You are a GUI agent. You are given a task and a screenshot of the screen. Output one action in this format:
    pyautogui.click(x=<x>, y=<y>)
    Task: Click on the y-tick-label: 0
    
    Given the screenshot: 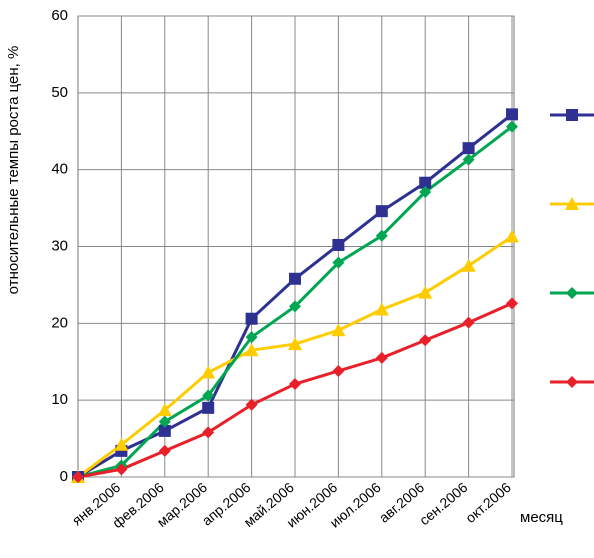 What is the action you would take?
    pyautogui.click(x=64, y=476)
    